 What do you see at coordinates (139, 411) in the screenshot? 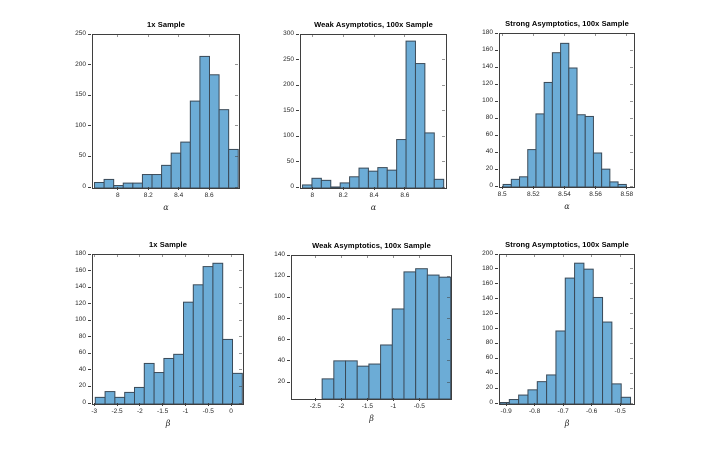
I see `x-tick-label: -2` at bounding box center [139, 411].